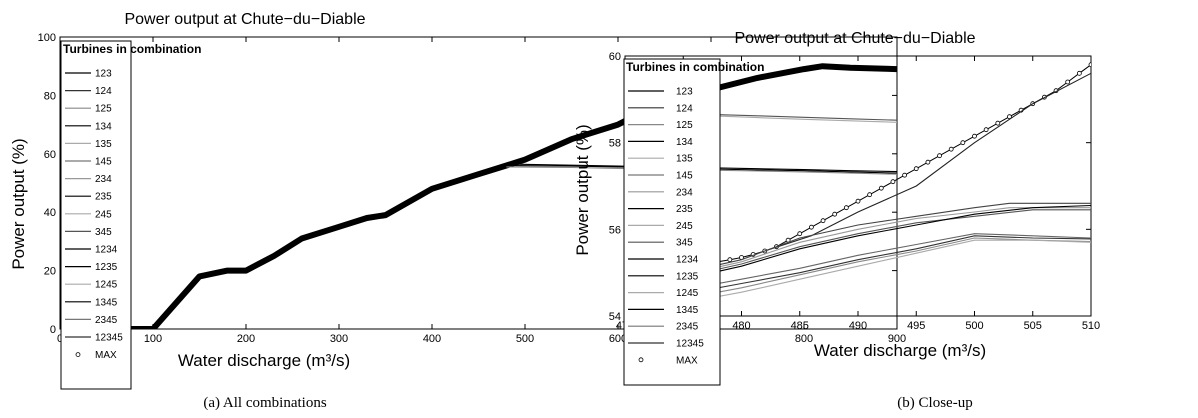 This screenshot has height=418, width=1198. I want to click on x-tick-label: 900, so click(897, 339).